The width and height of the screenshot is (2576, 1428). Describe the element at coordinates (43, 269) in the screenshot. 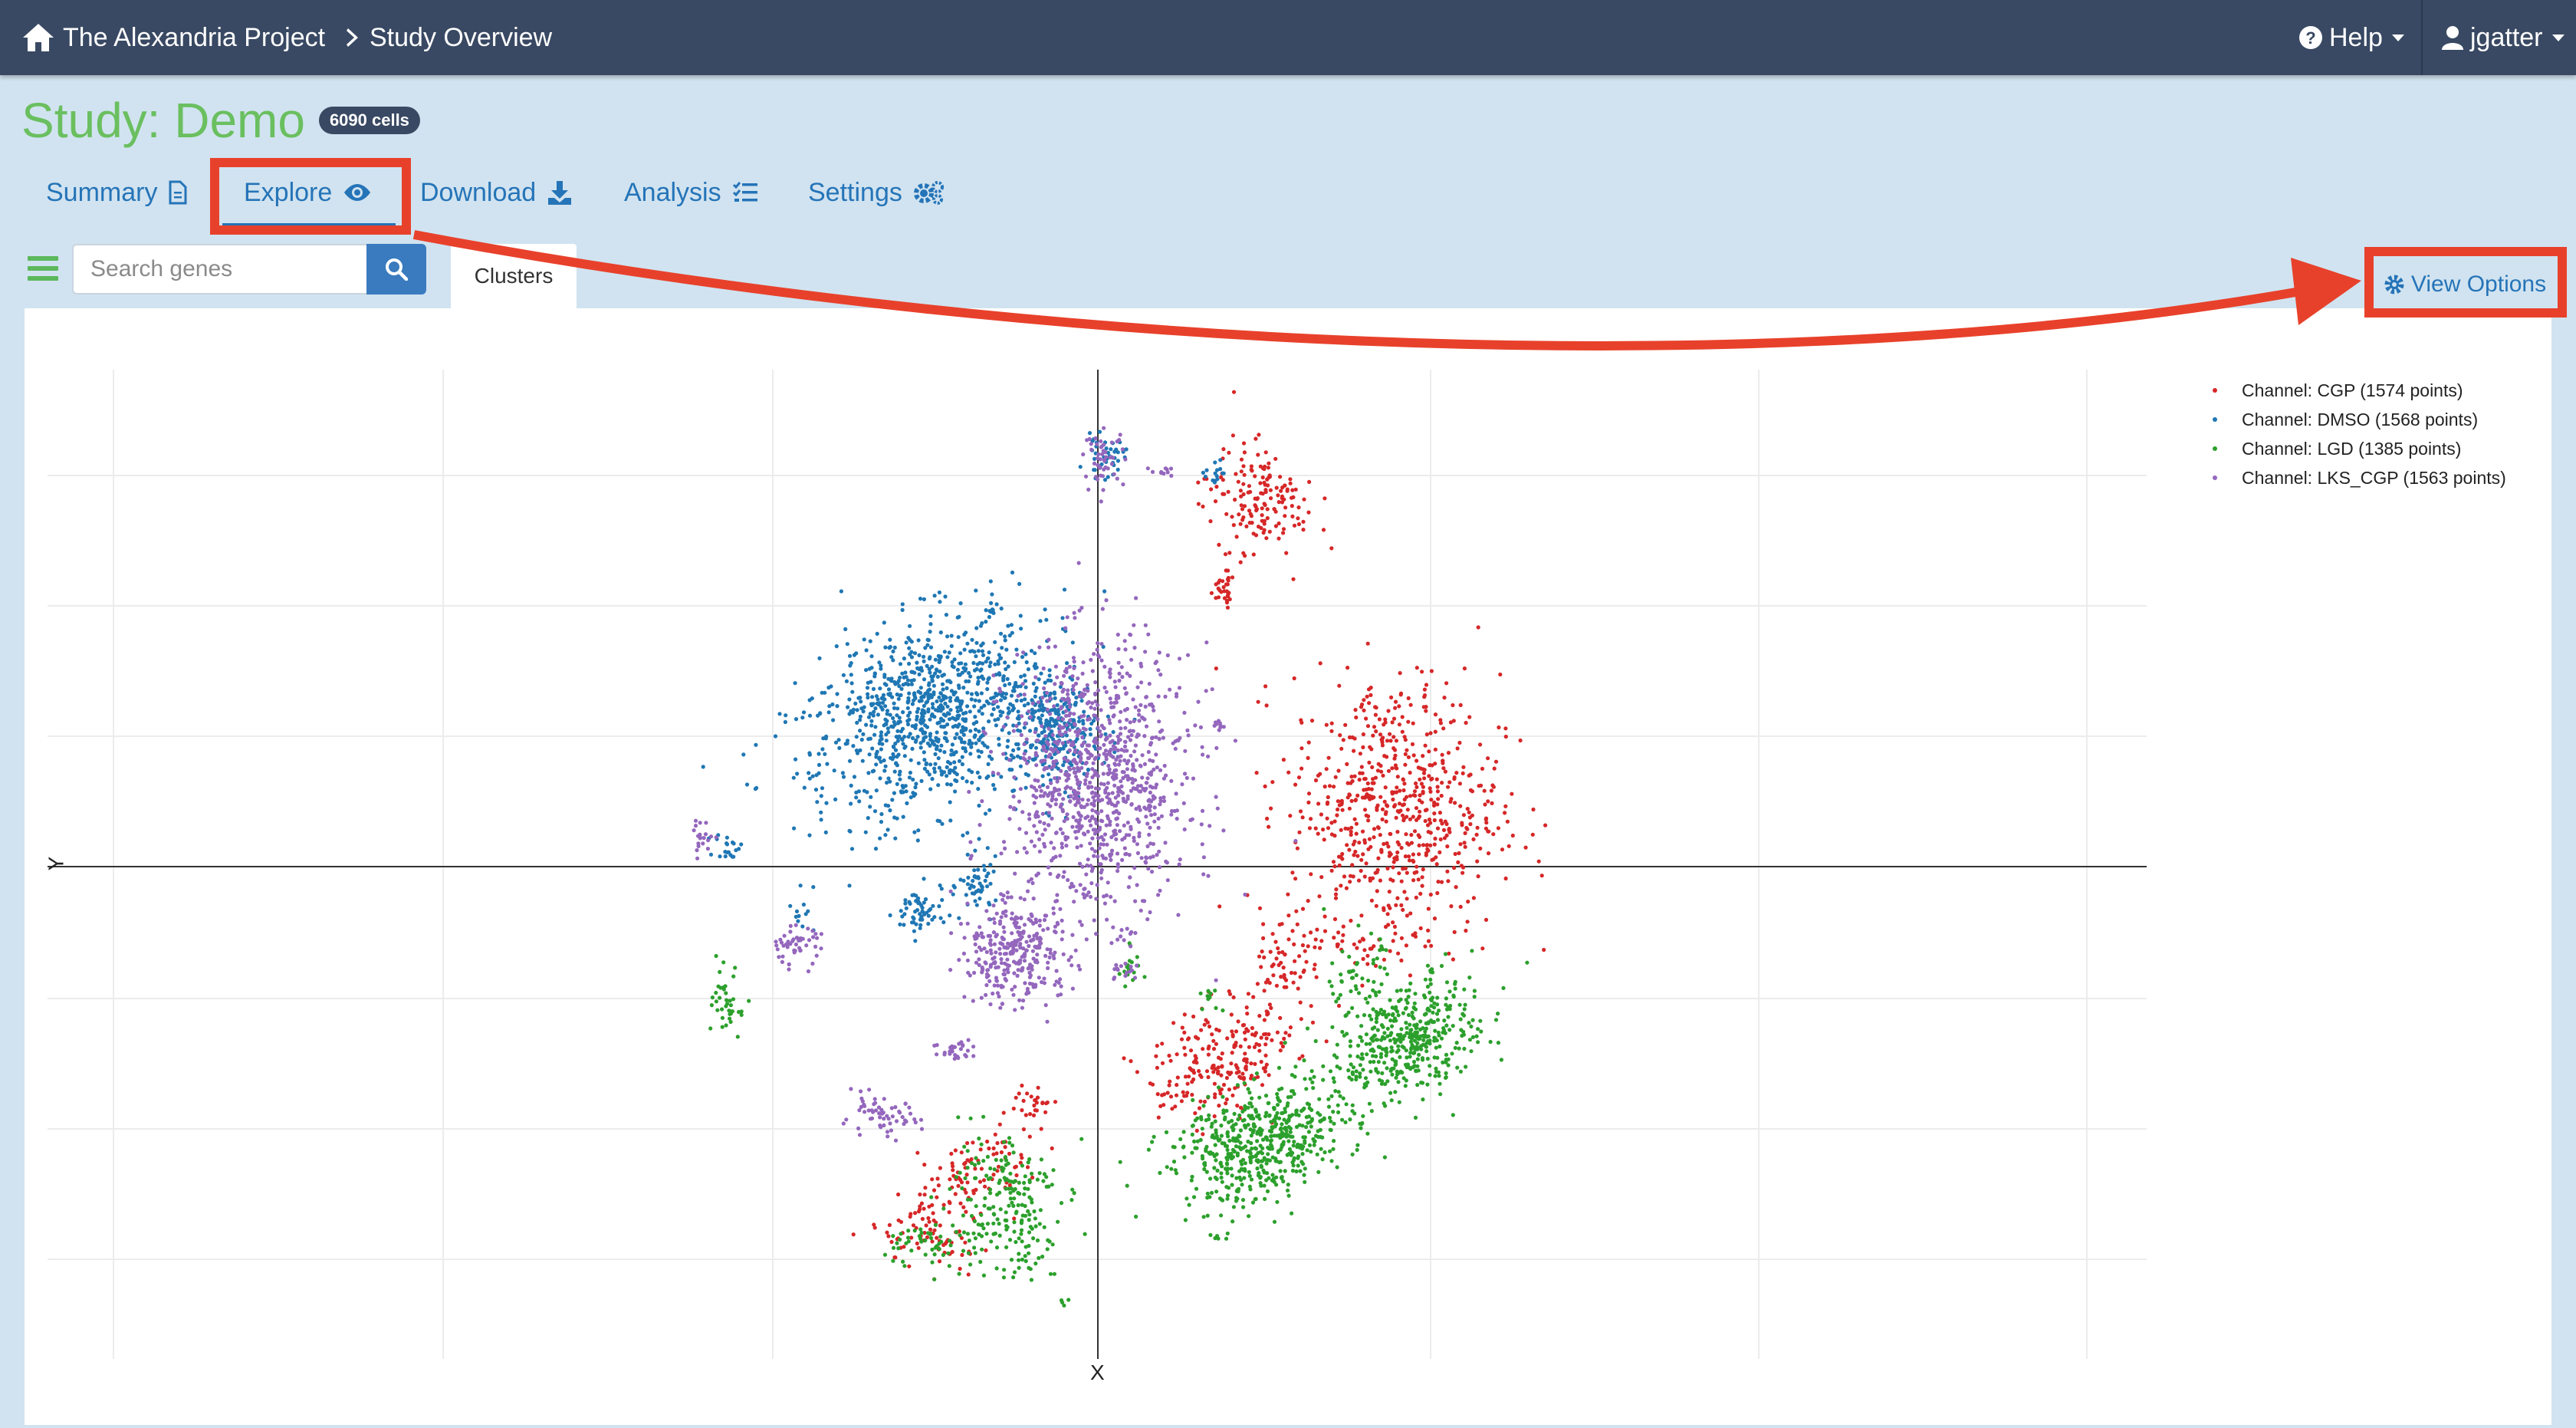

I see `hamburger-menu-icon` at that location.